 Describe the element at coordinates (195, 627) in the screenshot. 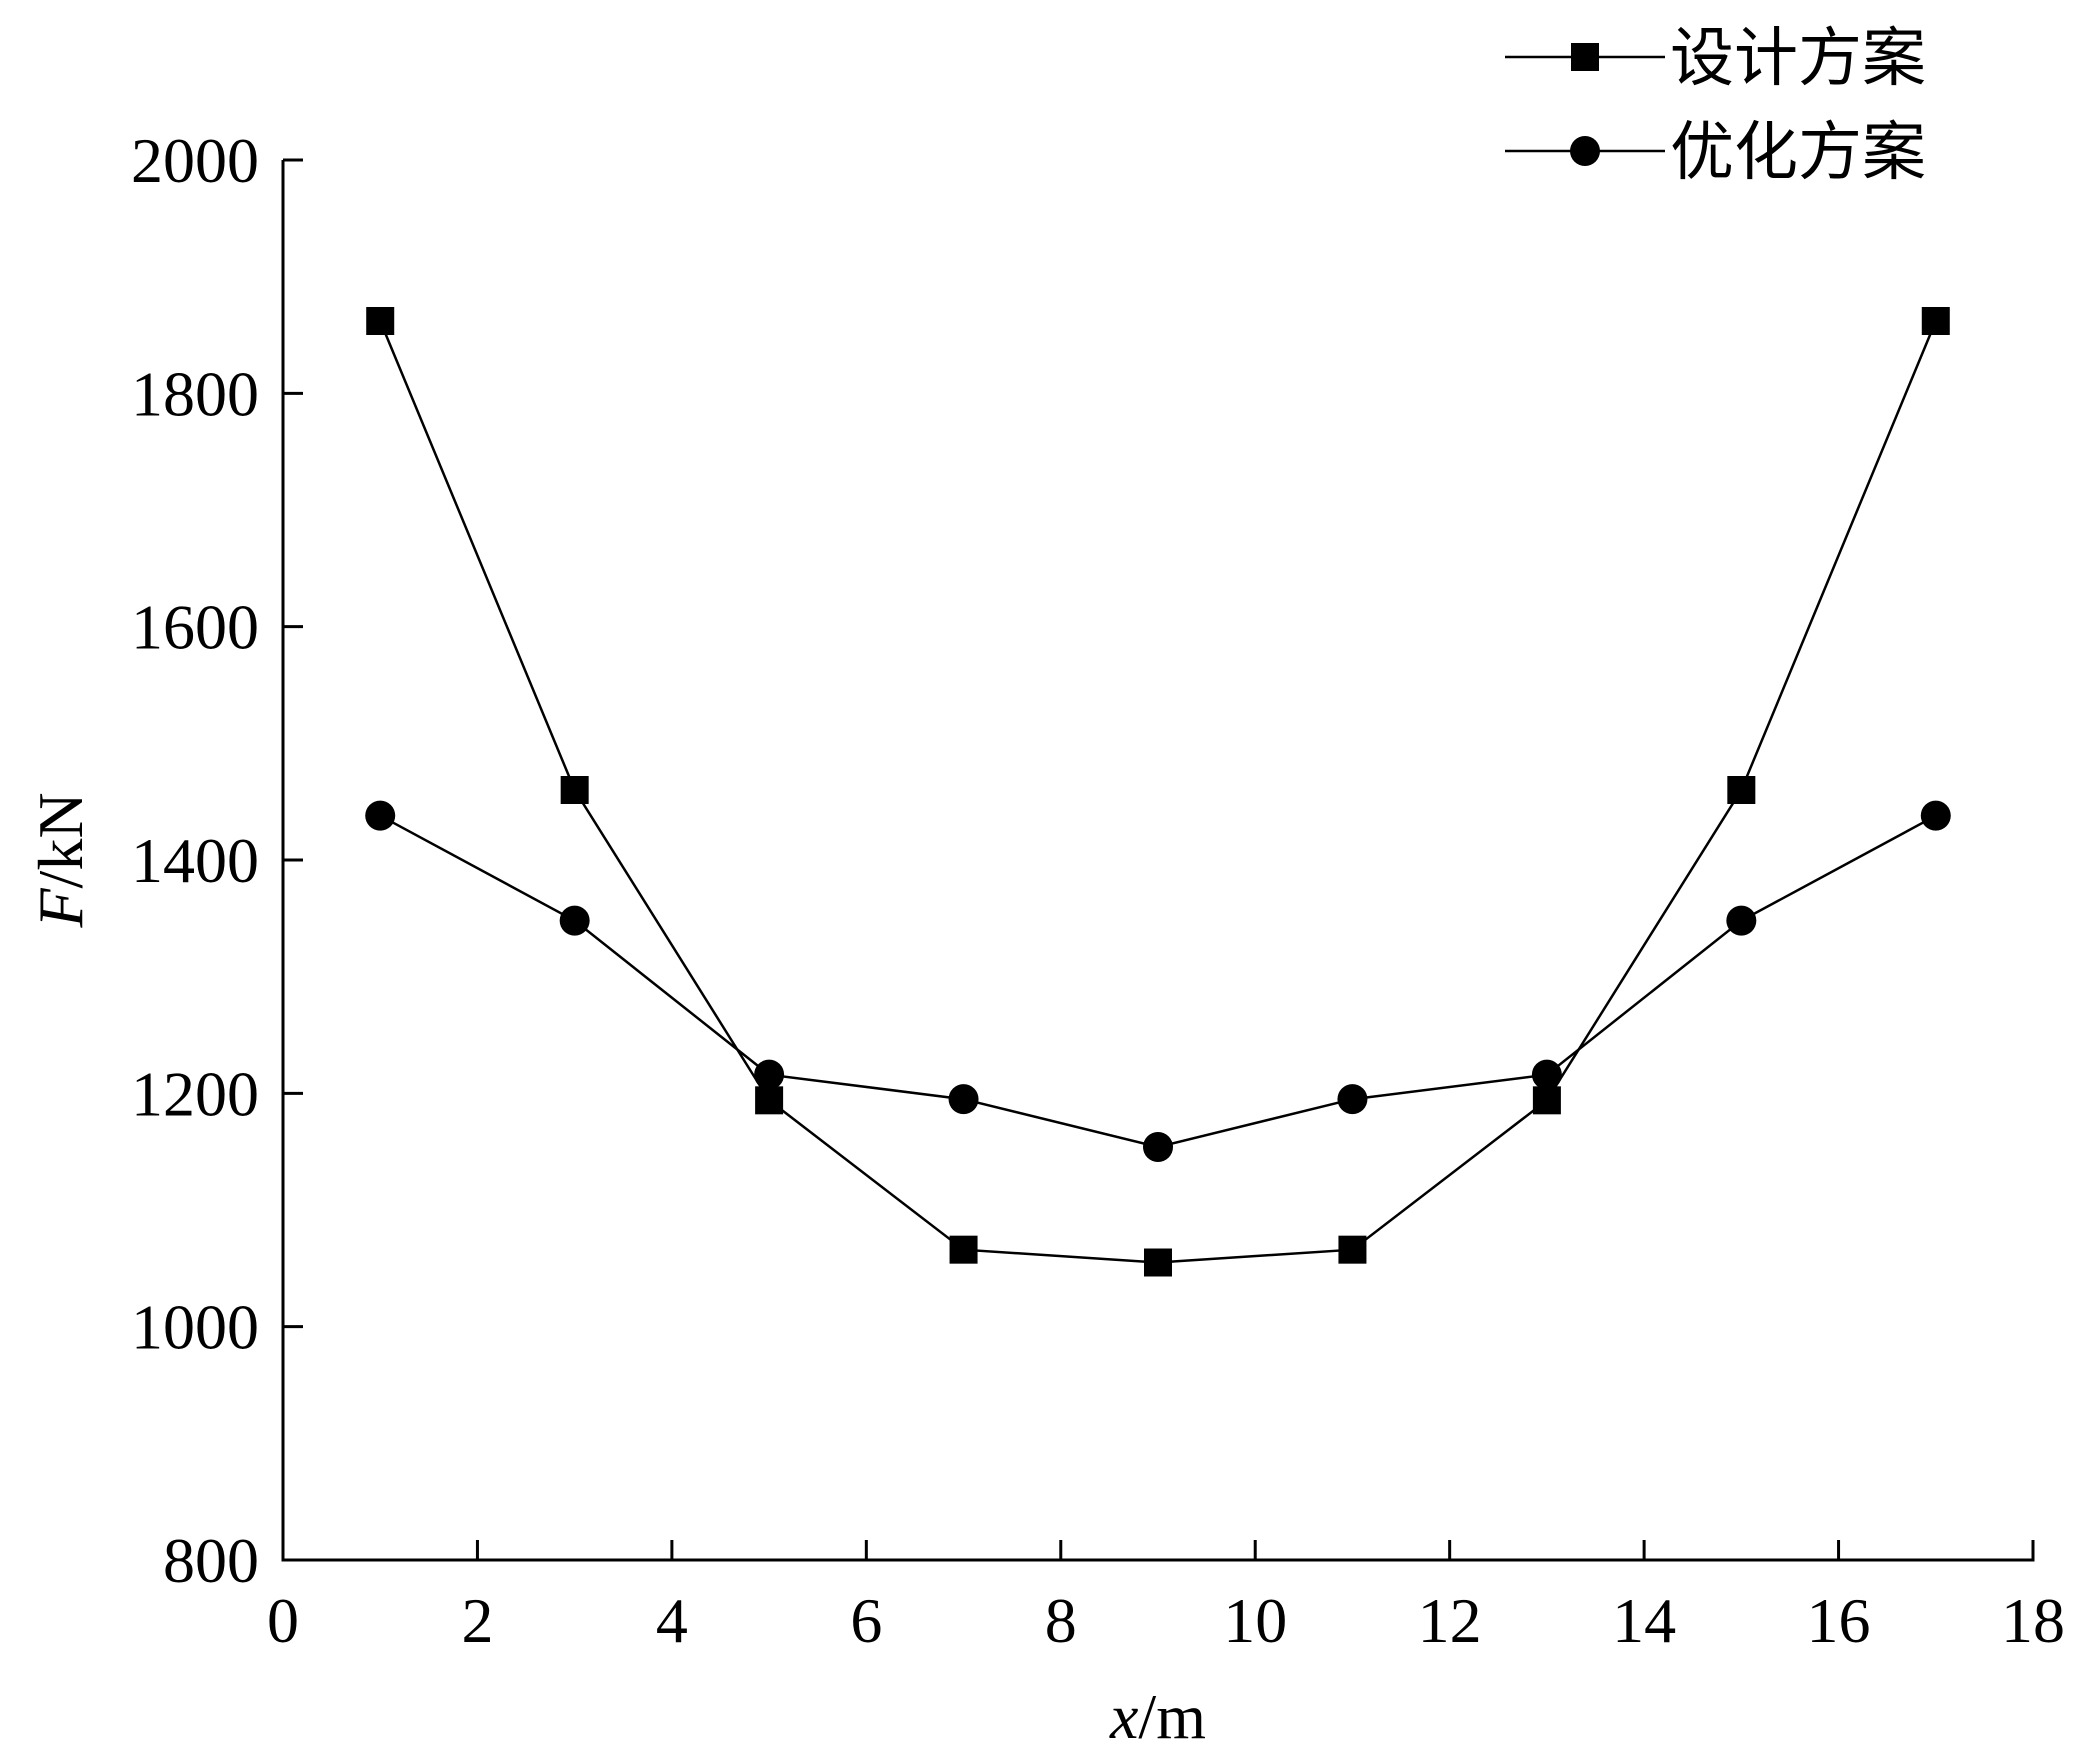

I see `y-tick-label: 1600` at that location.